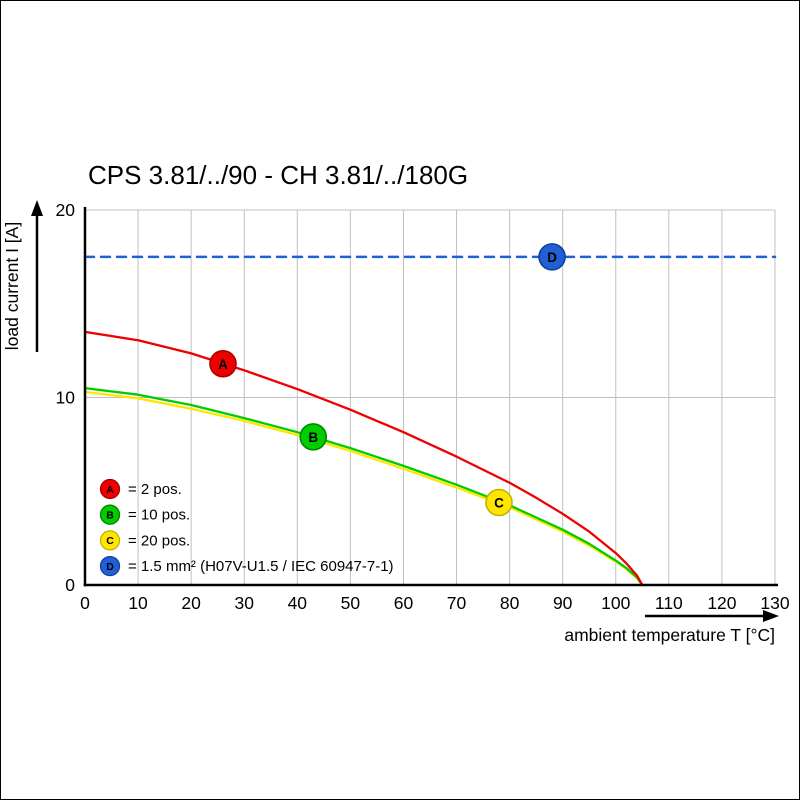 The height and width of the screenshot is (800, 800). I want to click on marker-A, so click(223, 363).